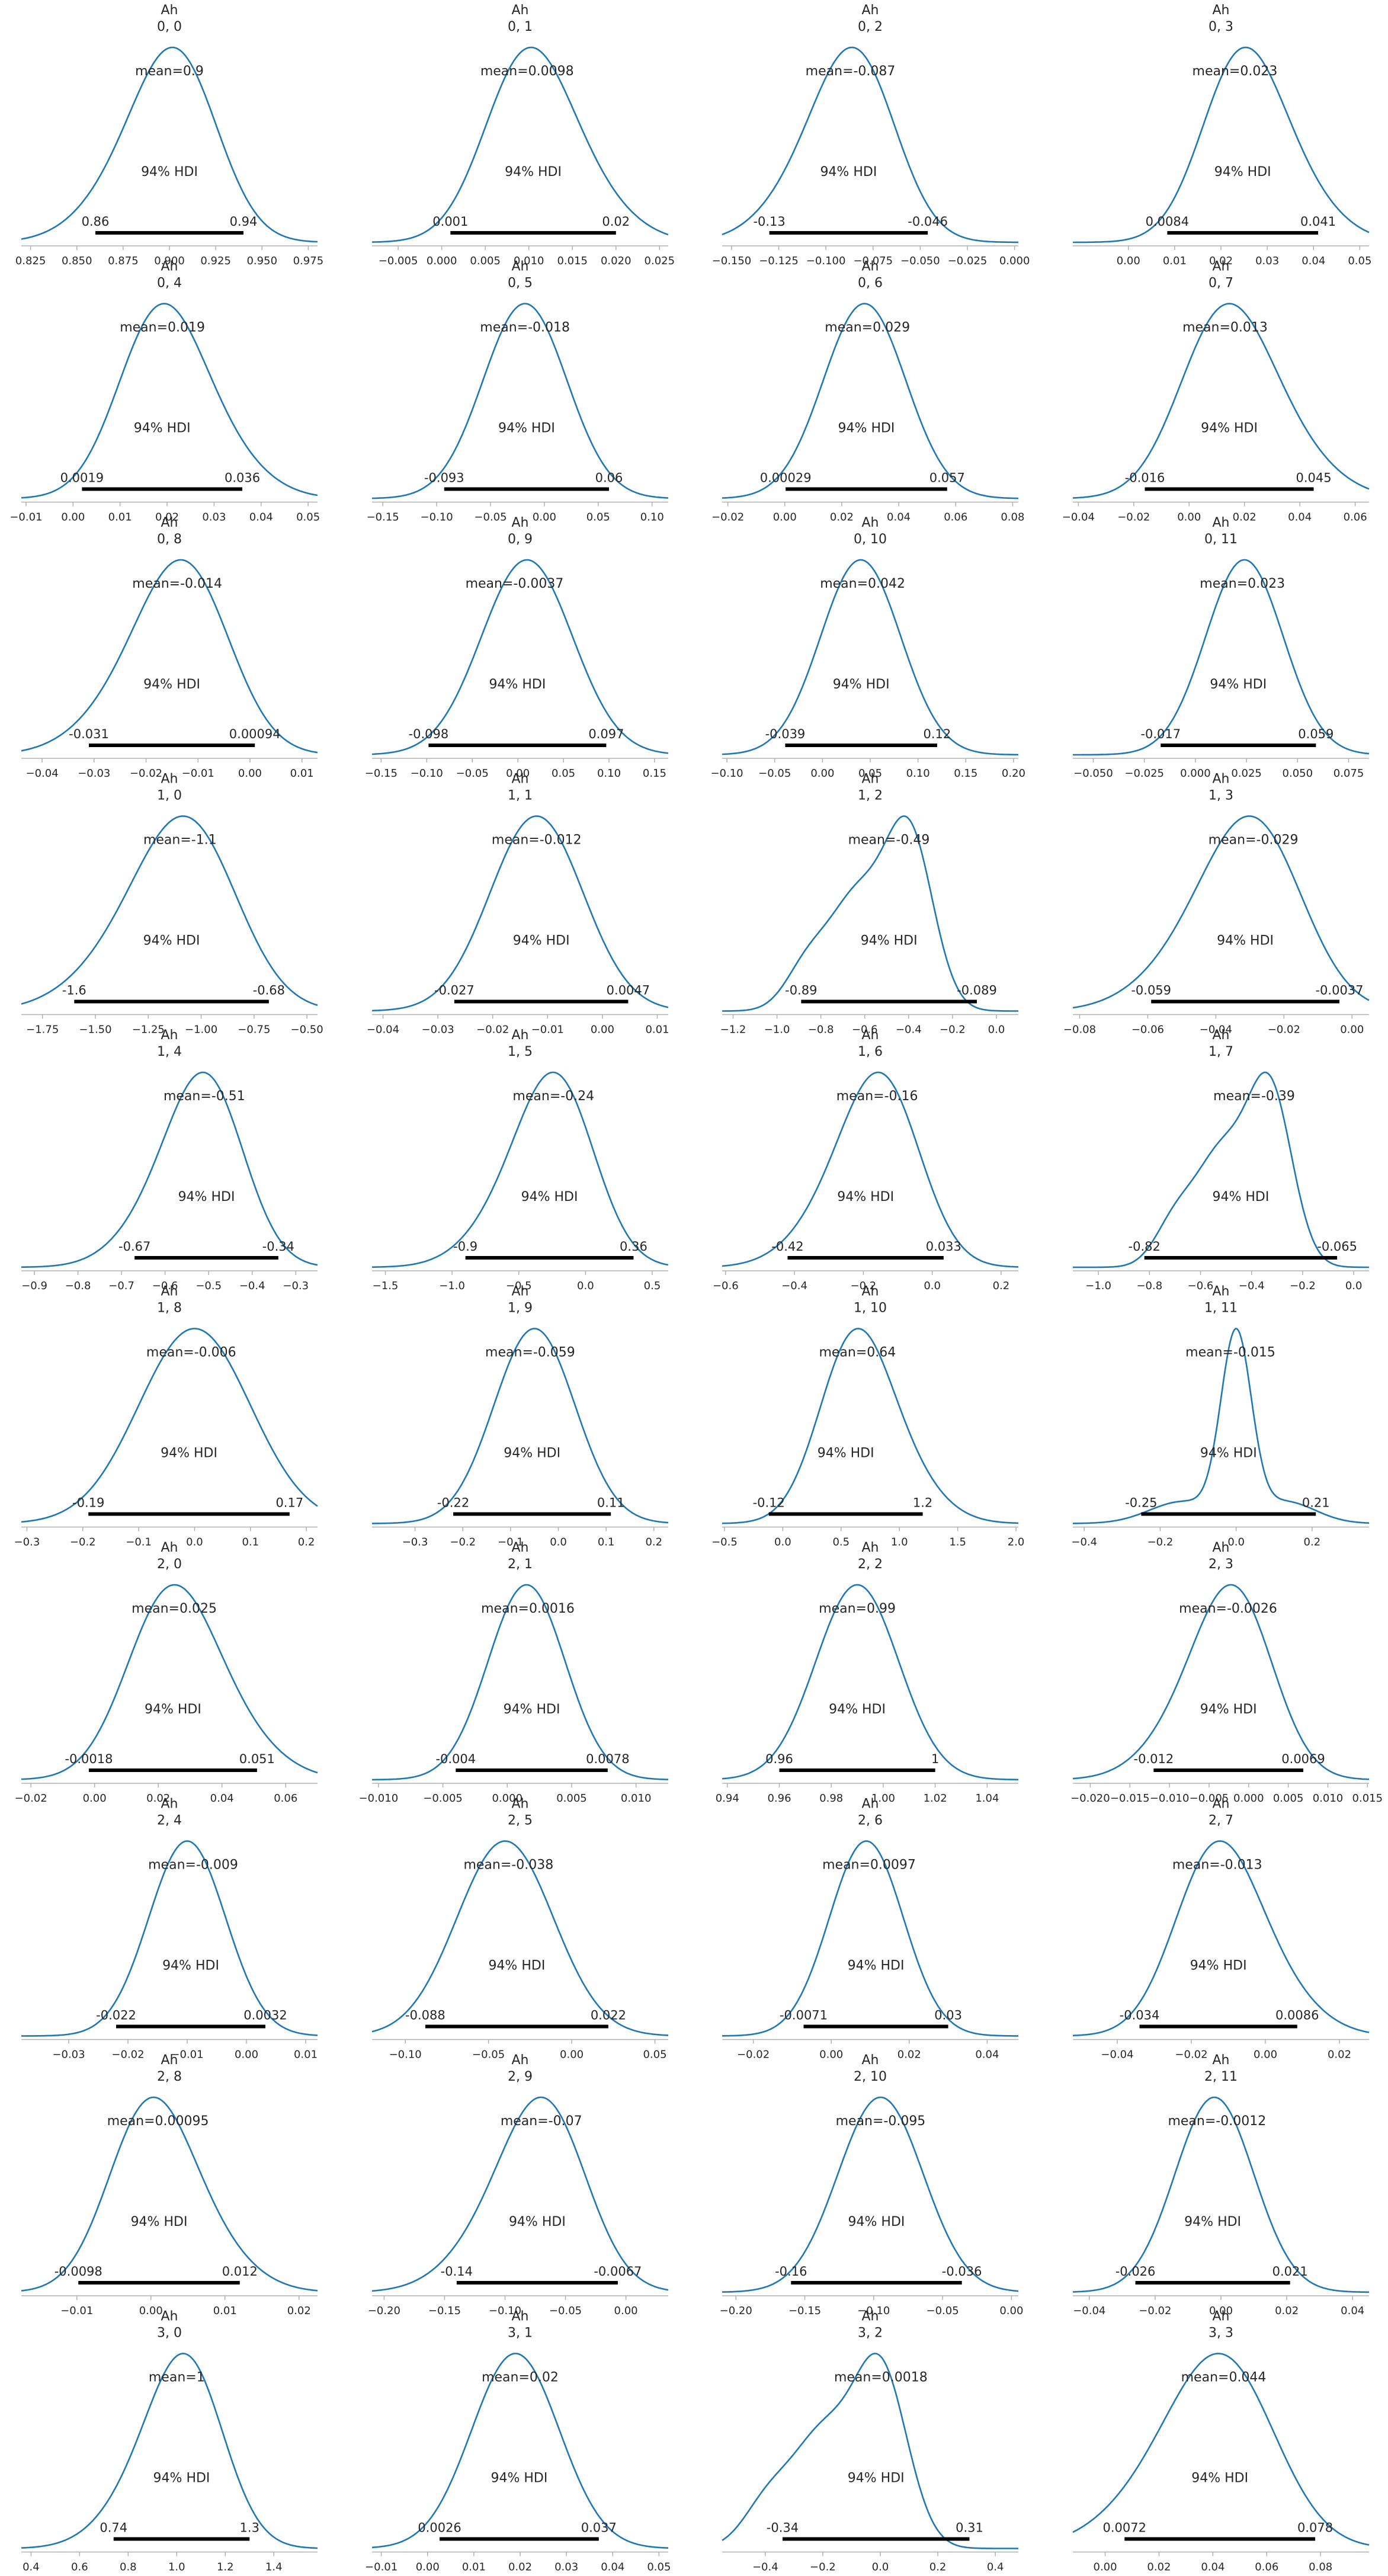 Image resolution: width=1388 pixels, height=2576 pixels. What do you see at coordinates (250, 1543) in the screenshot?
I see `x-tick-label: 0.1` at bounding box center [250, 1543].